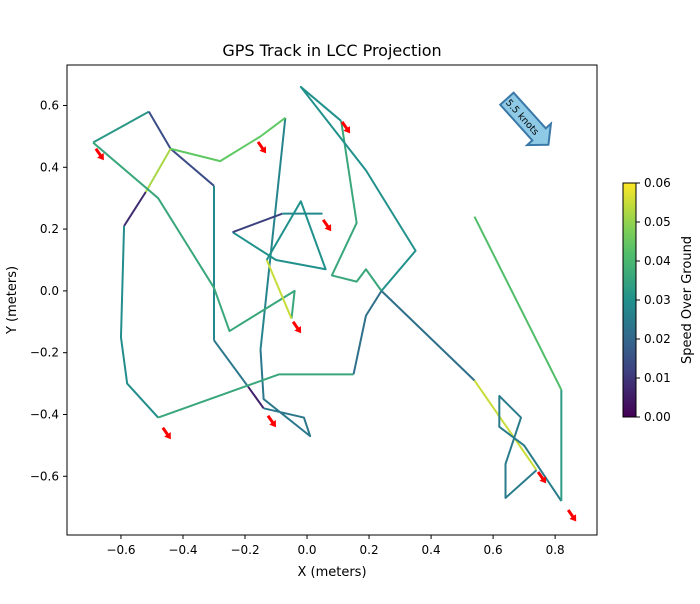 This screenshot has height=604, width=700. What do you see at coordinates (657, 300) in the screenshot?
I see `colorbar-tick-label: 0.03` at bounding box center [657, 300].